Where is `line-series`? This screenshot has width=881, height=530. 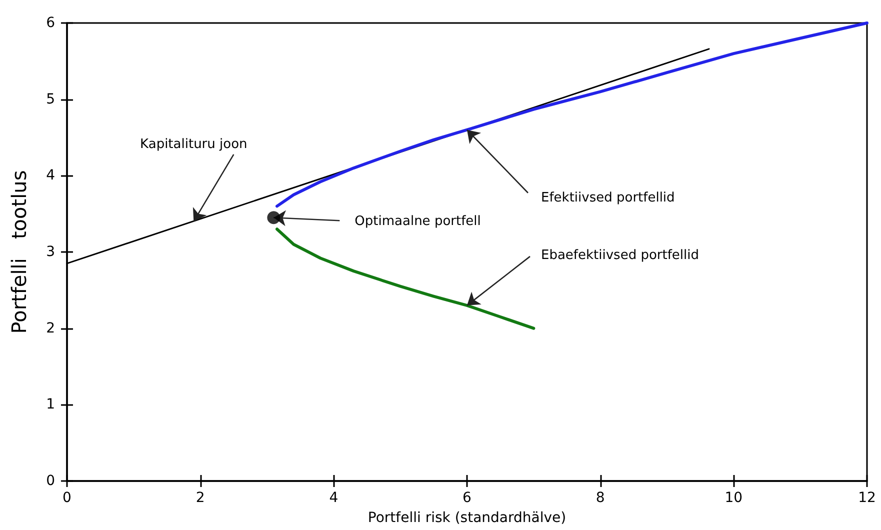 line-series is located at coordinates (406, 279).